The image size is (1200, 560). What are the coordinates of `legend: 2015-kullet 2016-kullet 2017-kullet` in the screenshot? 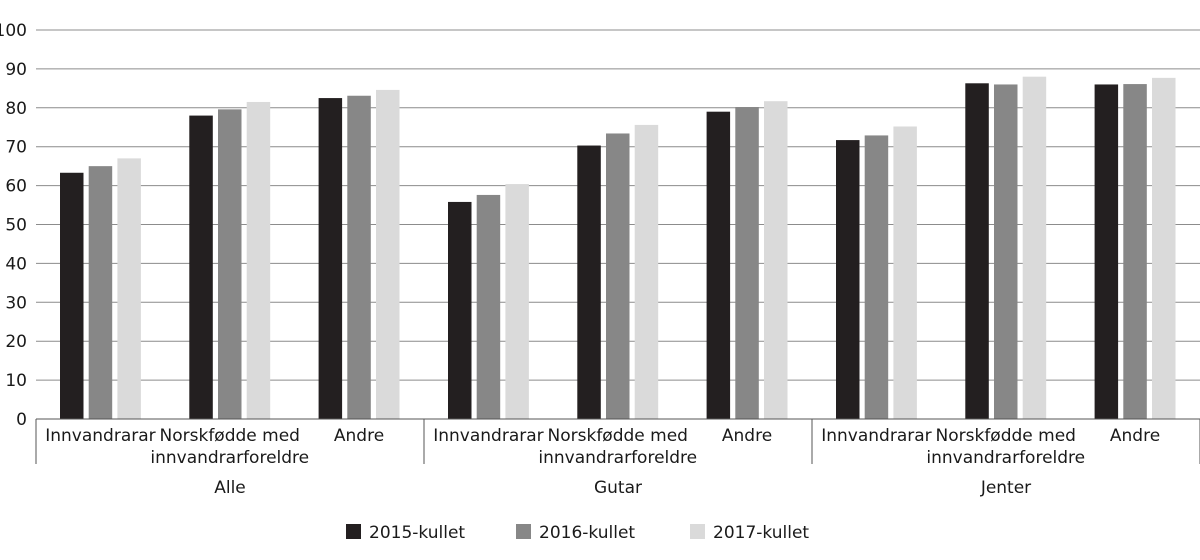 It's located at (577, 533).